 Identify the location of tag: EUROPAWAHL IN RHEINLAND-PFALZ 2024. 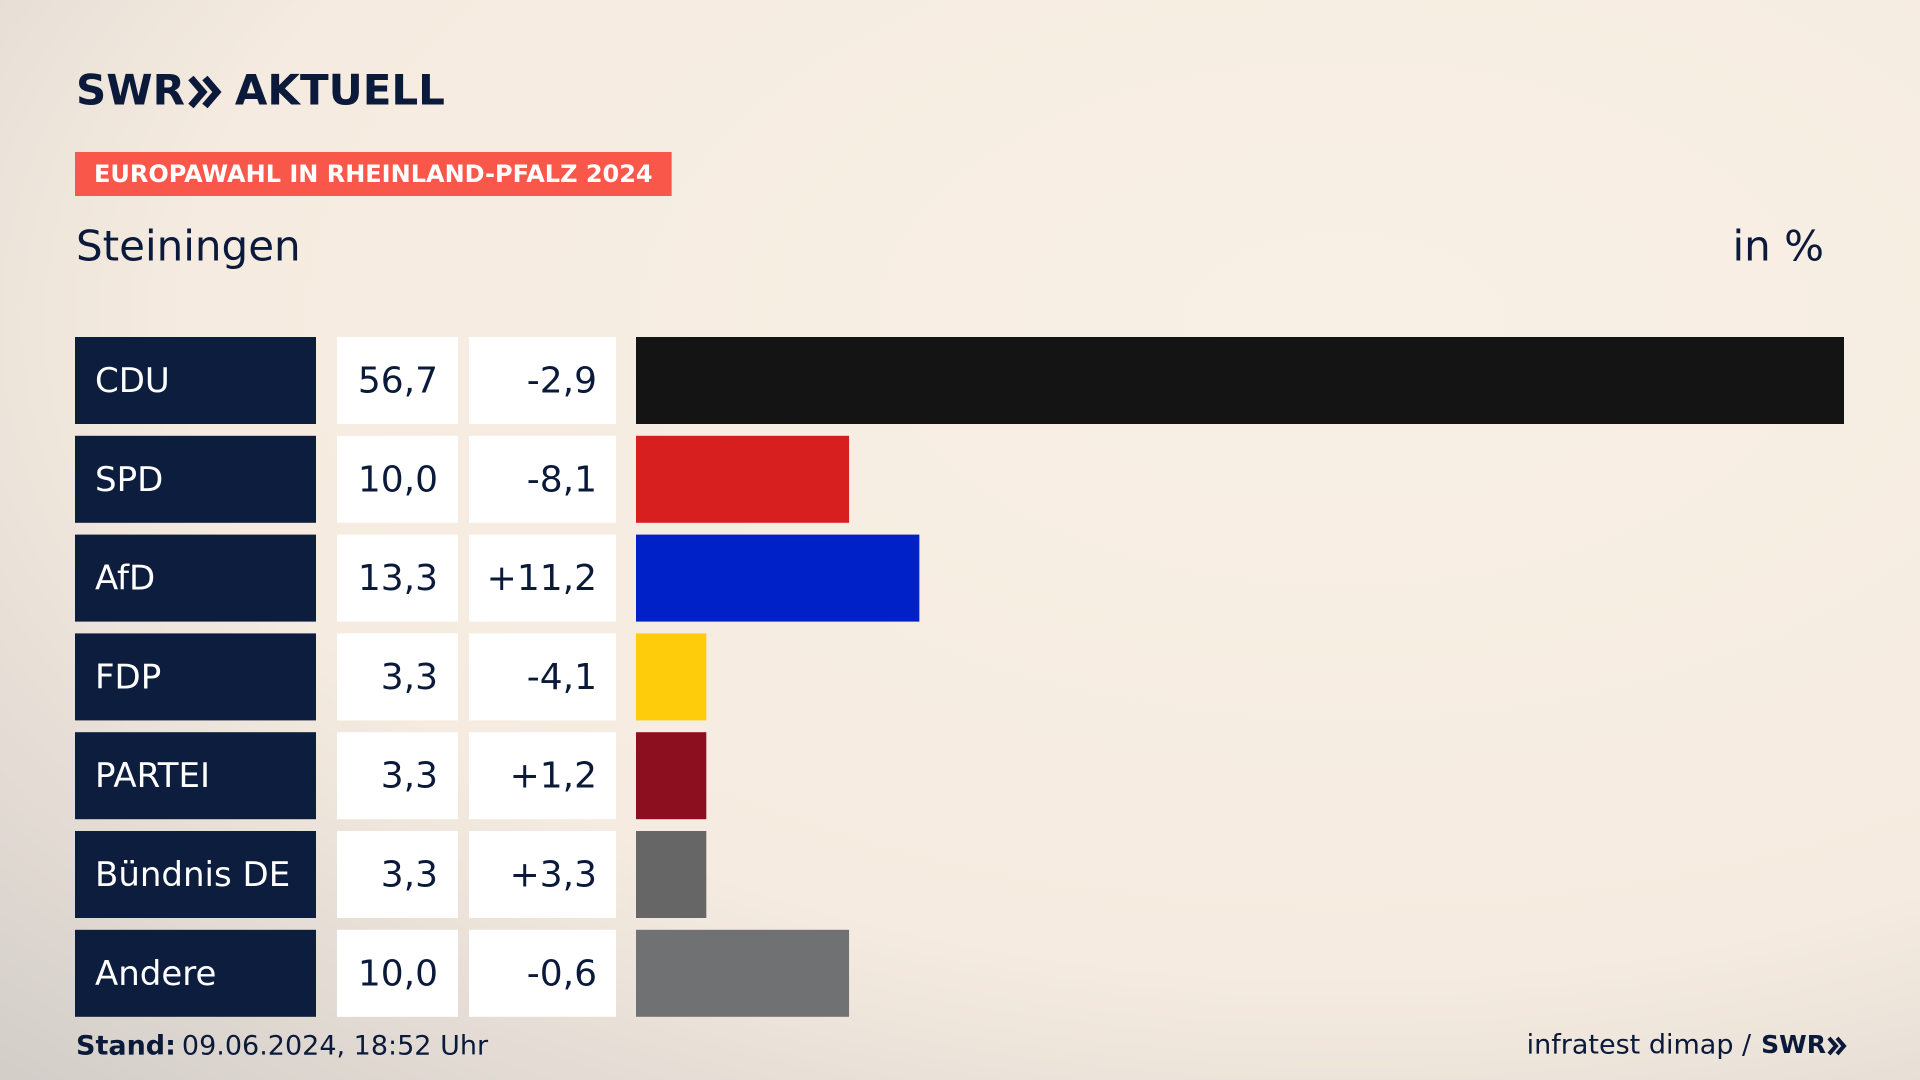
(373, 174).